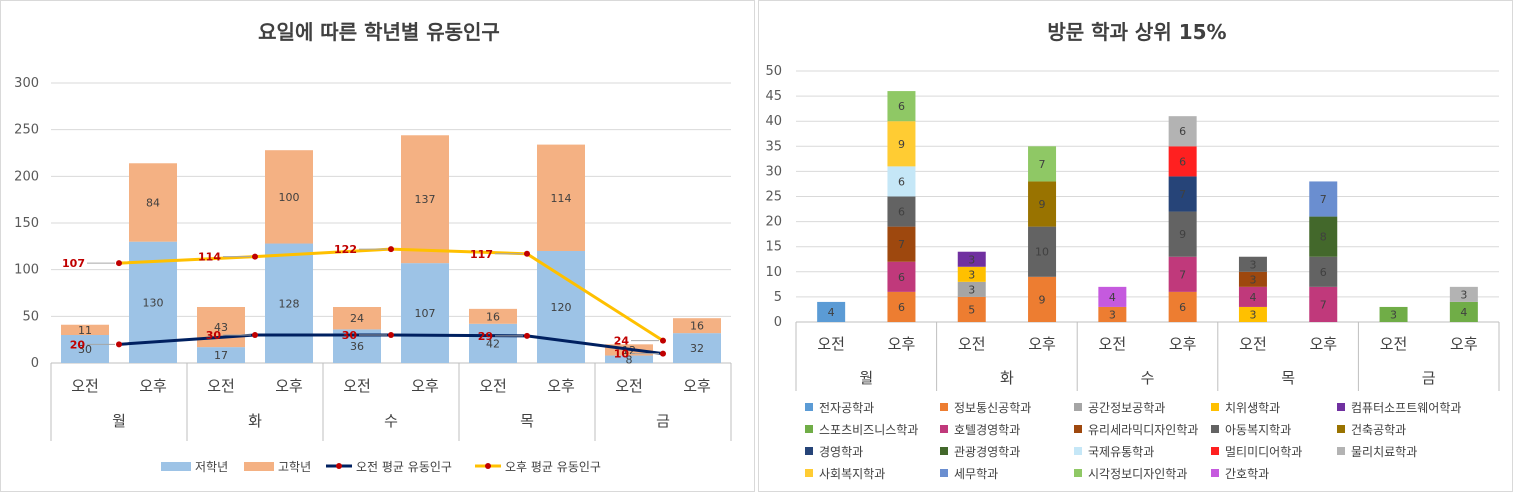 The height and width of the screenshot is (493, 1513). What do you see at coordinates (26, 223) in the screenshot?
I see `y-tick-label: 150` at bounding box center [26, 223].